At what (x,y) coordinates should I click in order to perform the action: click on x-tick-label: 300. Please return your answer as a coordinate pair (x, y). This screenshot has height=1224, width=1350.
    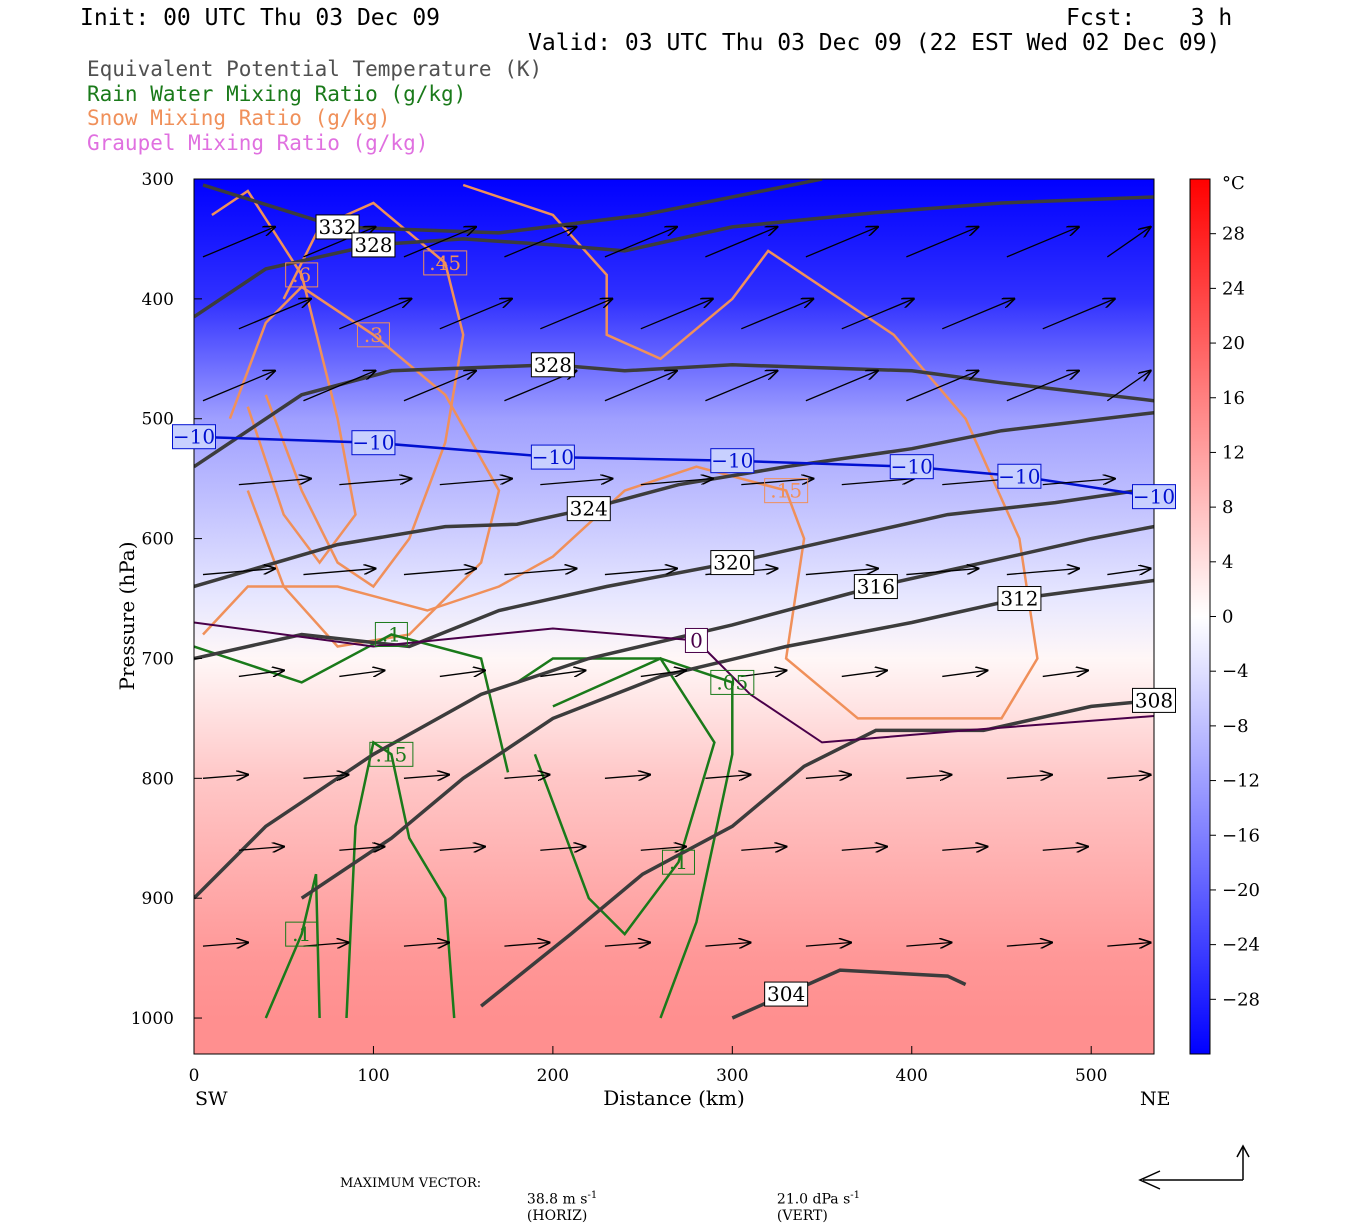
    Looking at the image, I should click on (732, 1076).